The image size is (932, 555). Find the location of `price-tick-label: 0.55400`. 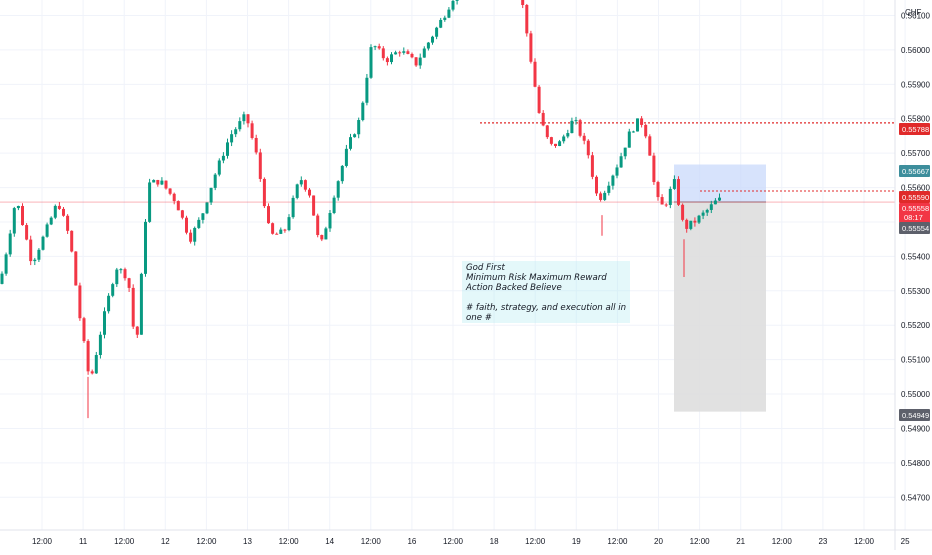

price-tick-label: 0.55400 is located at coordinates (915, 256).